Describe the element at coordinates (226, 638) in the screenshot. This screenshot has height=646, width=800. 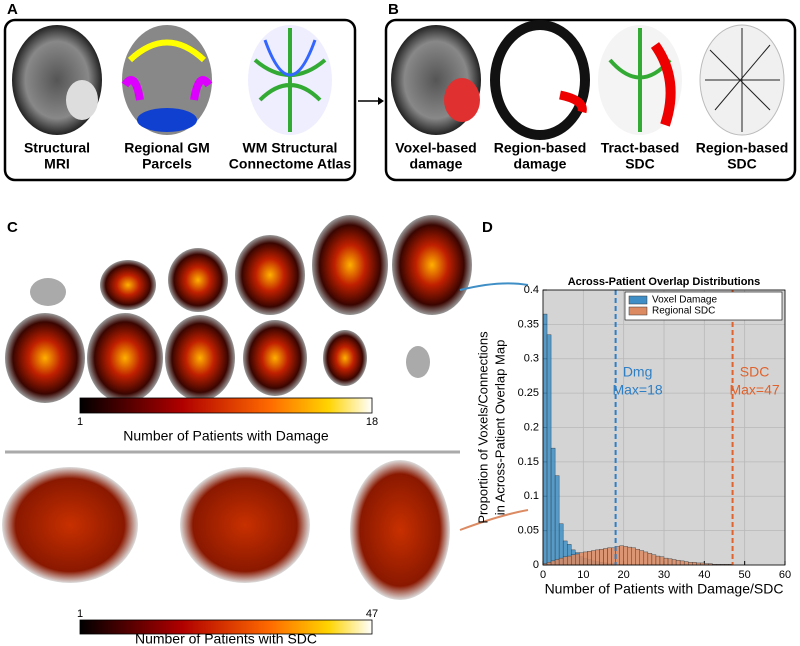
I see `colorbar-label: Number of Patients with SDC` at that location.